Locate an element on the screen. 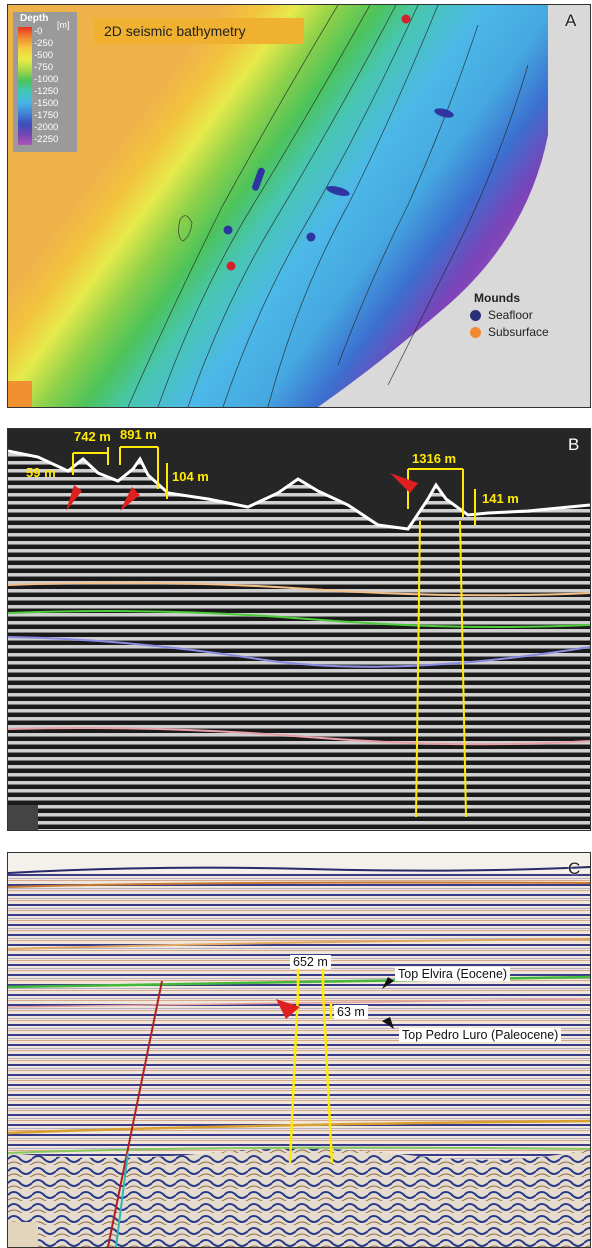 This screenshot has width=592, height=1248. depth-tick: -500 is located at coordinates (44, 55).